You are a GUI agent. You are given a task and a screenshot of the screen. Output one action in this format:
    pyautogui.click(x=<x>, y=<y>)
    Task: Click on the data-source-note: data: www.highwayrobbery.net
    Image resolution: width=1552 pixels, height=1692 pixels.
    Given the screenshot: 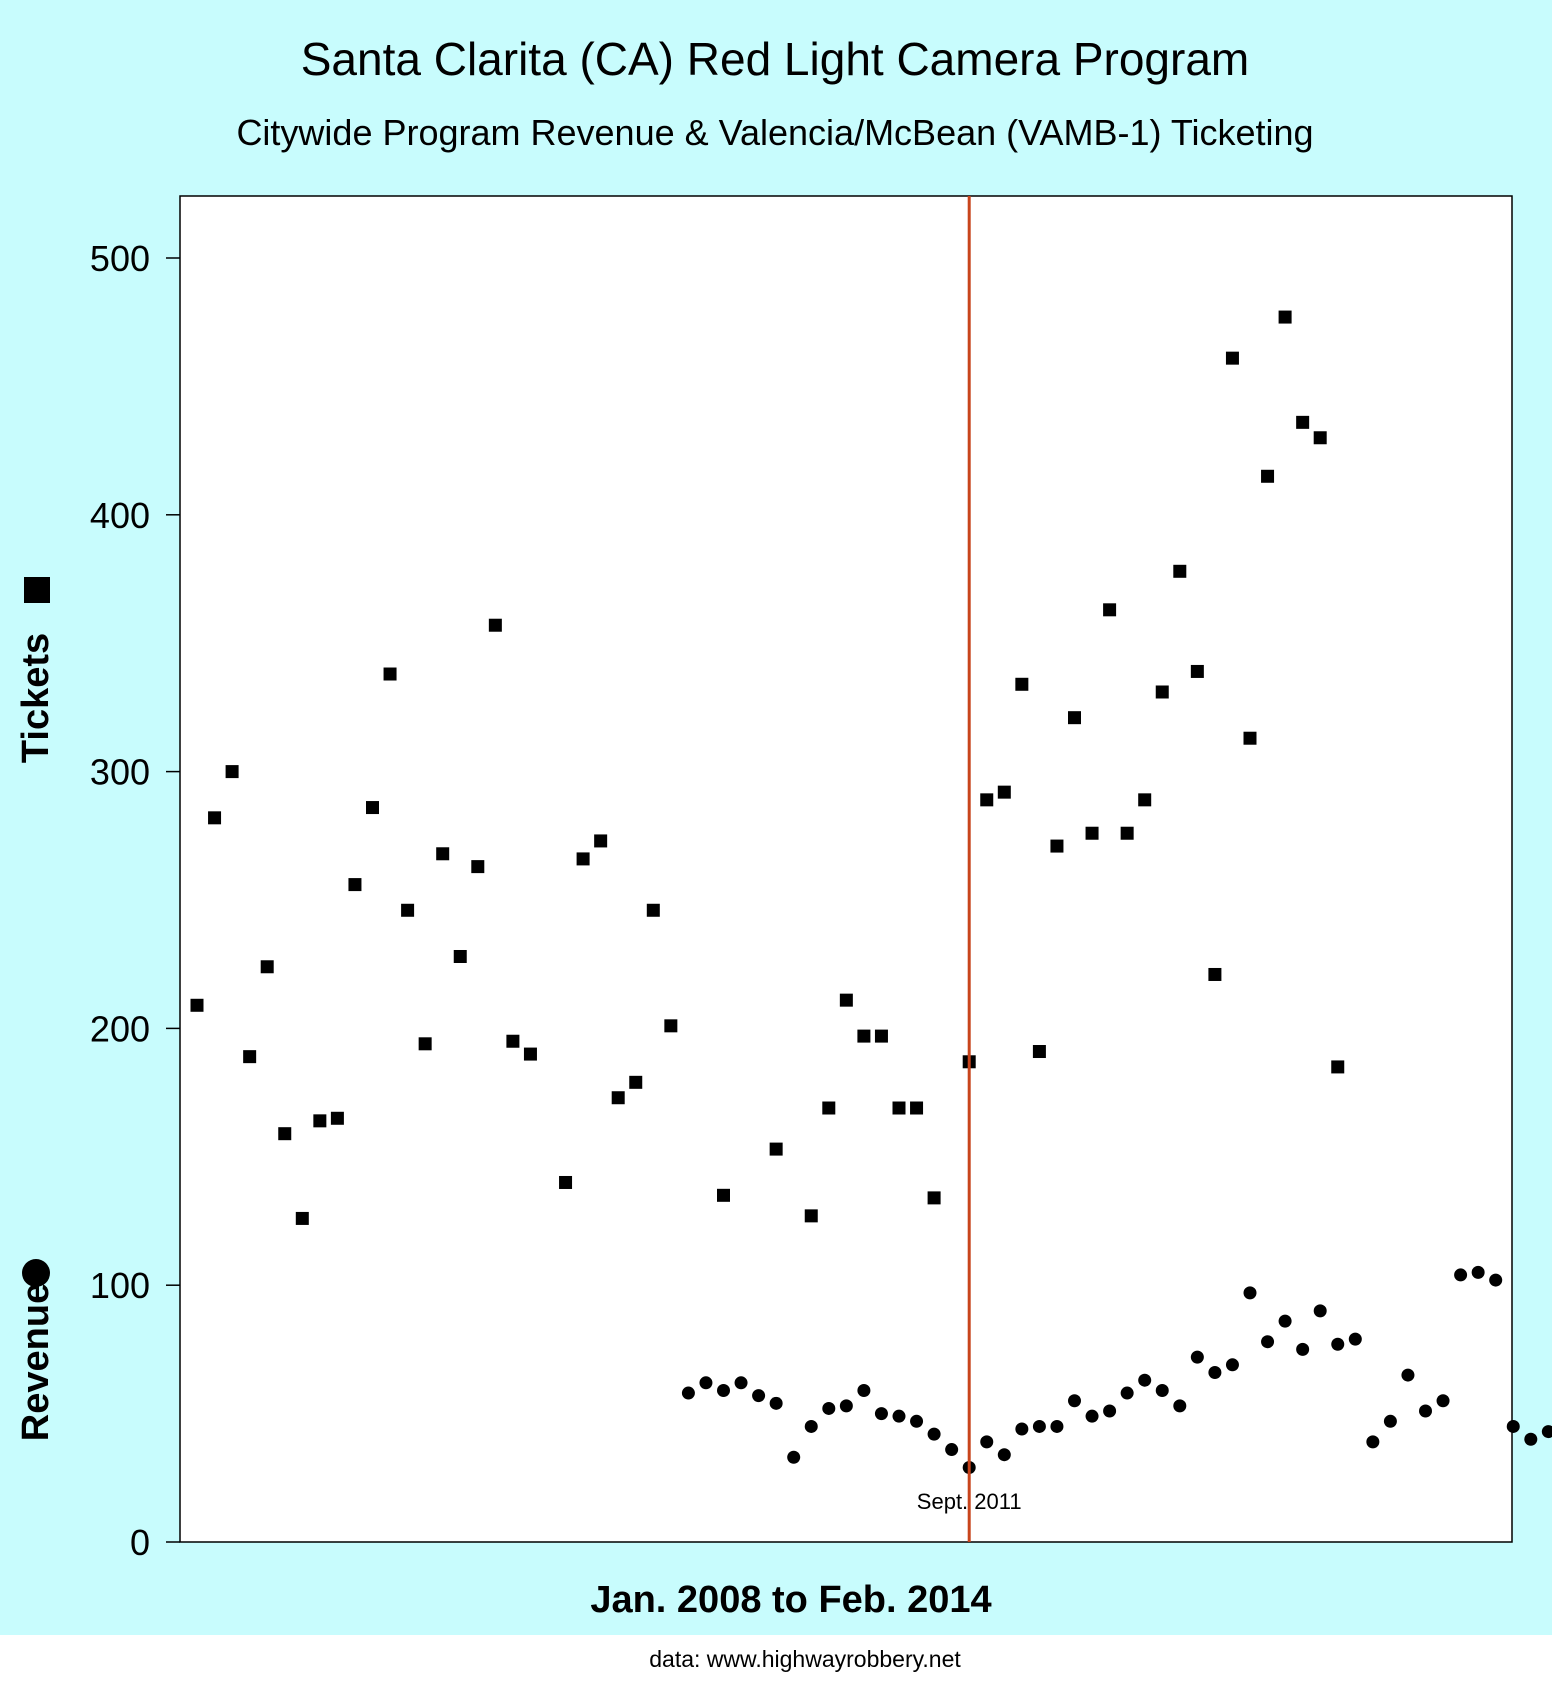 What is the action you would take?
    pyautogui.click(x=805, y=1659)
    